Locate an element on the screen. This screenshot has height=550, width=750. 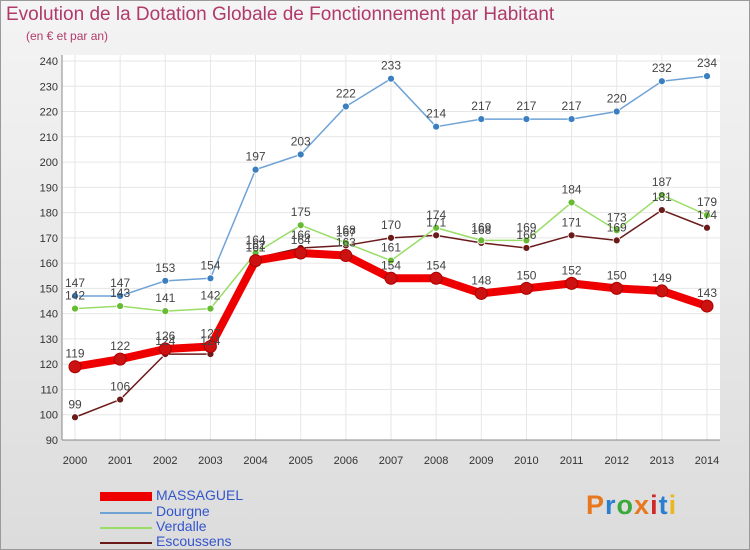
legend-label: Verdalle is located at coordinates (181, 526).